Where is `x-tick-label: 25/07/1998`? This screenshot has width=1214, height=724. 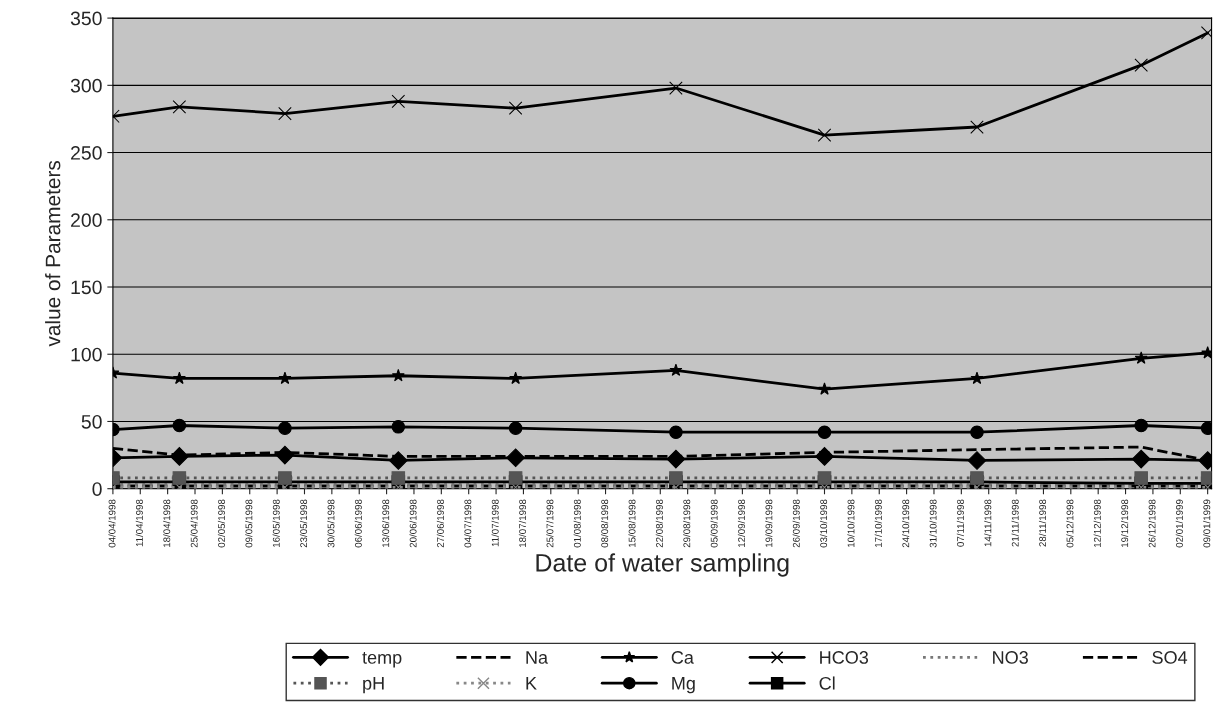
x-tick-label: 25/07/1998 is located at coordinates (550, 523).